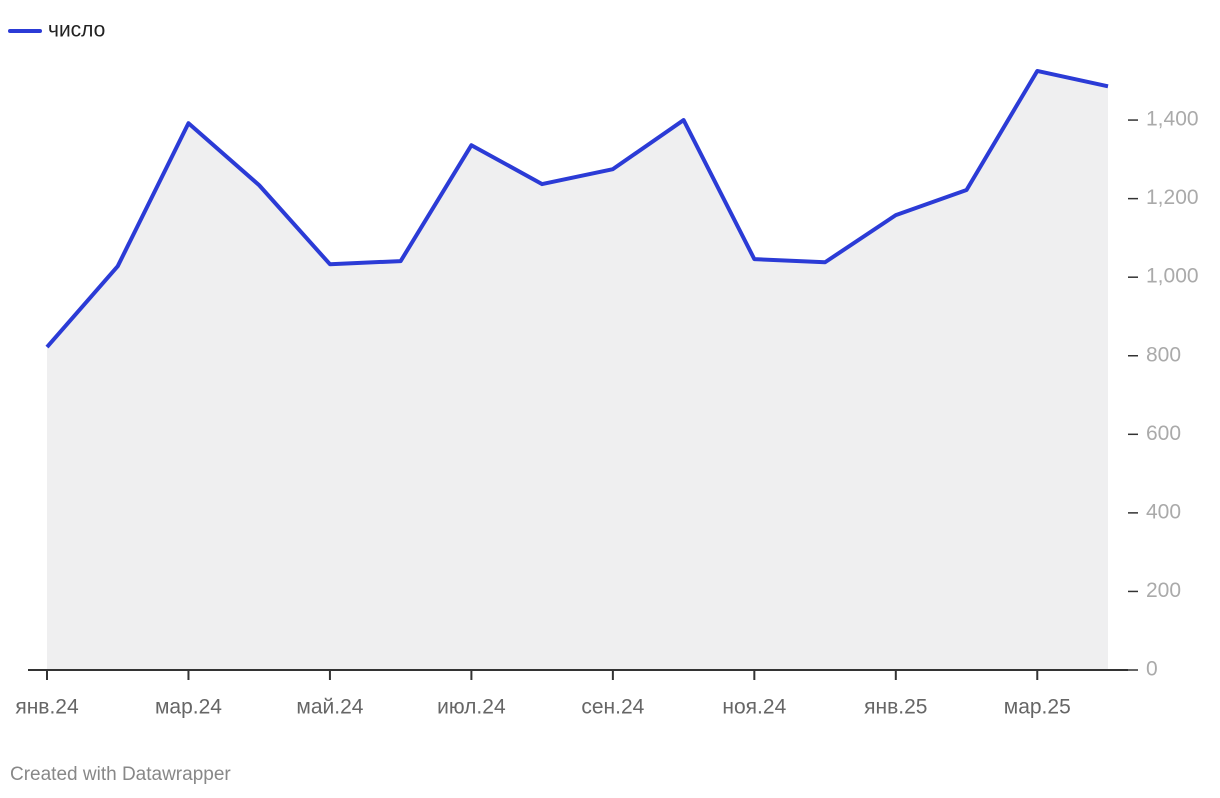 This screenshot has width=1220, height=798. What do you see at coordinates (1163, 433) in the screenshot?
I see `y-tick-label: 600` at bounding box center [1163, 433].